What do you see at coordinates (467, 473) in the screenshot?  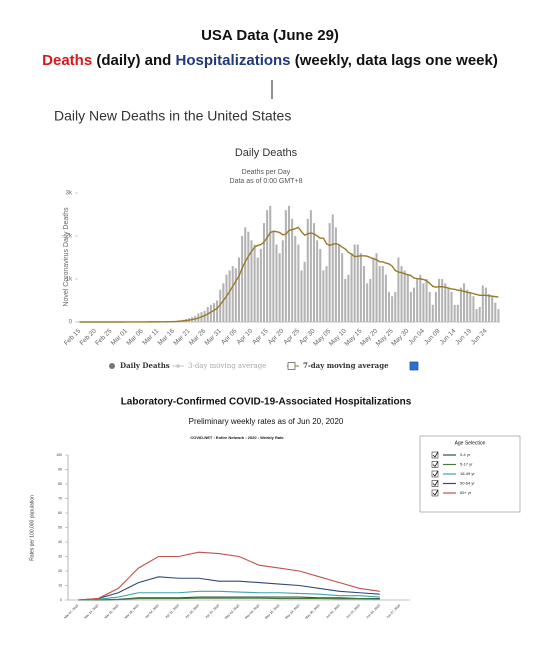 I see `legend-label: 18-49 yr` at bounding box center [467, 473].